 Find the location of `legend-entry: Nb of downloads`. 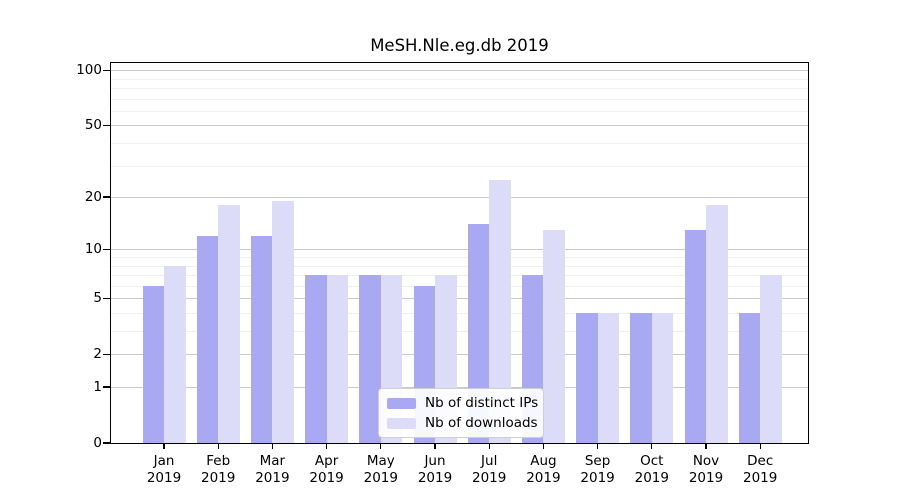

legend-entry: Nb of downloads is located at coordinates (462, 423).